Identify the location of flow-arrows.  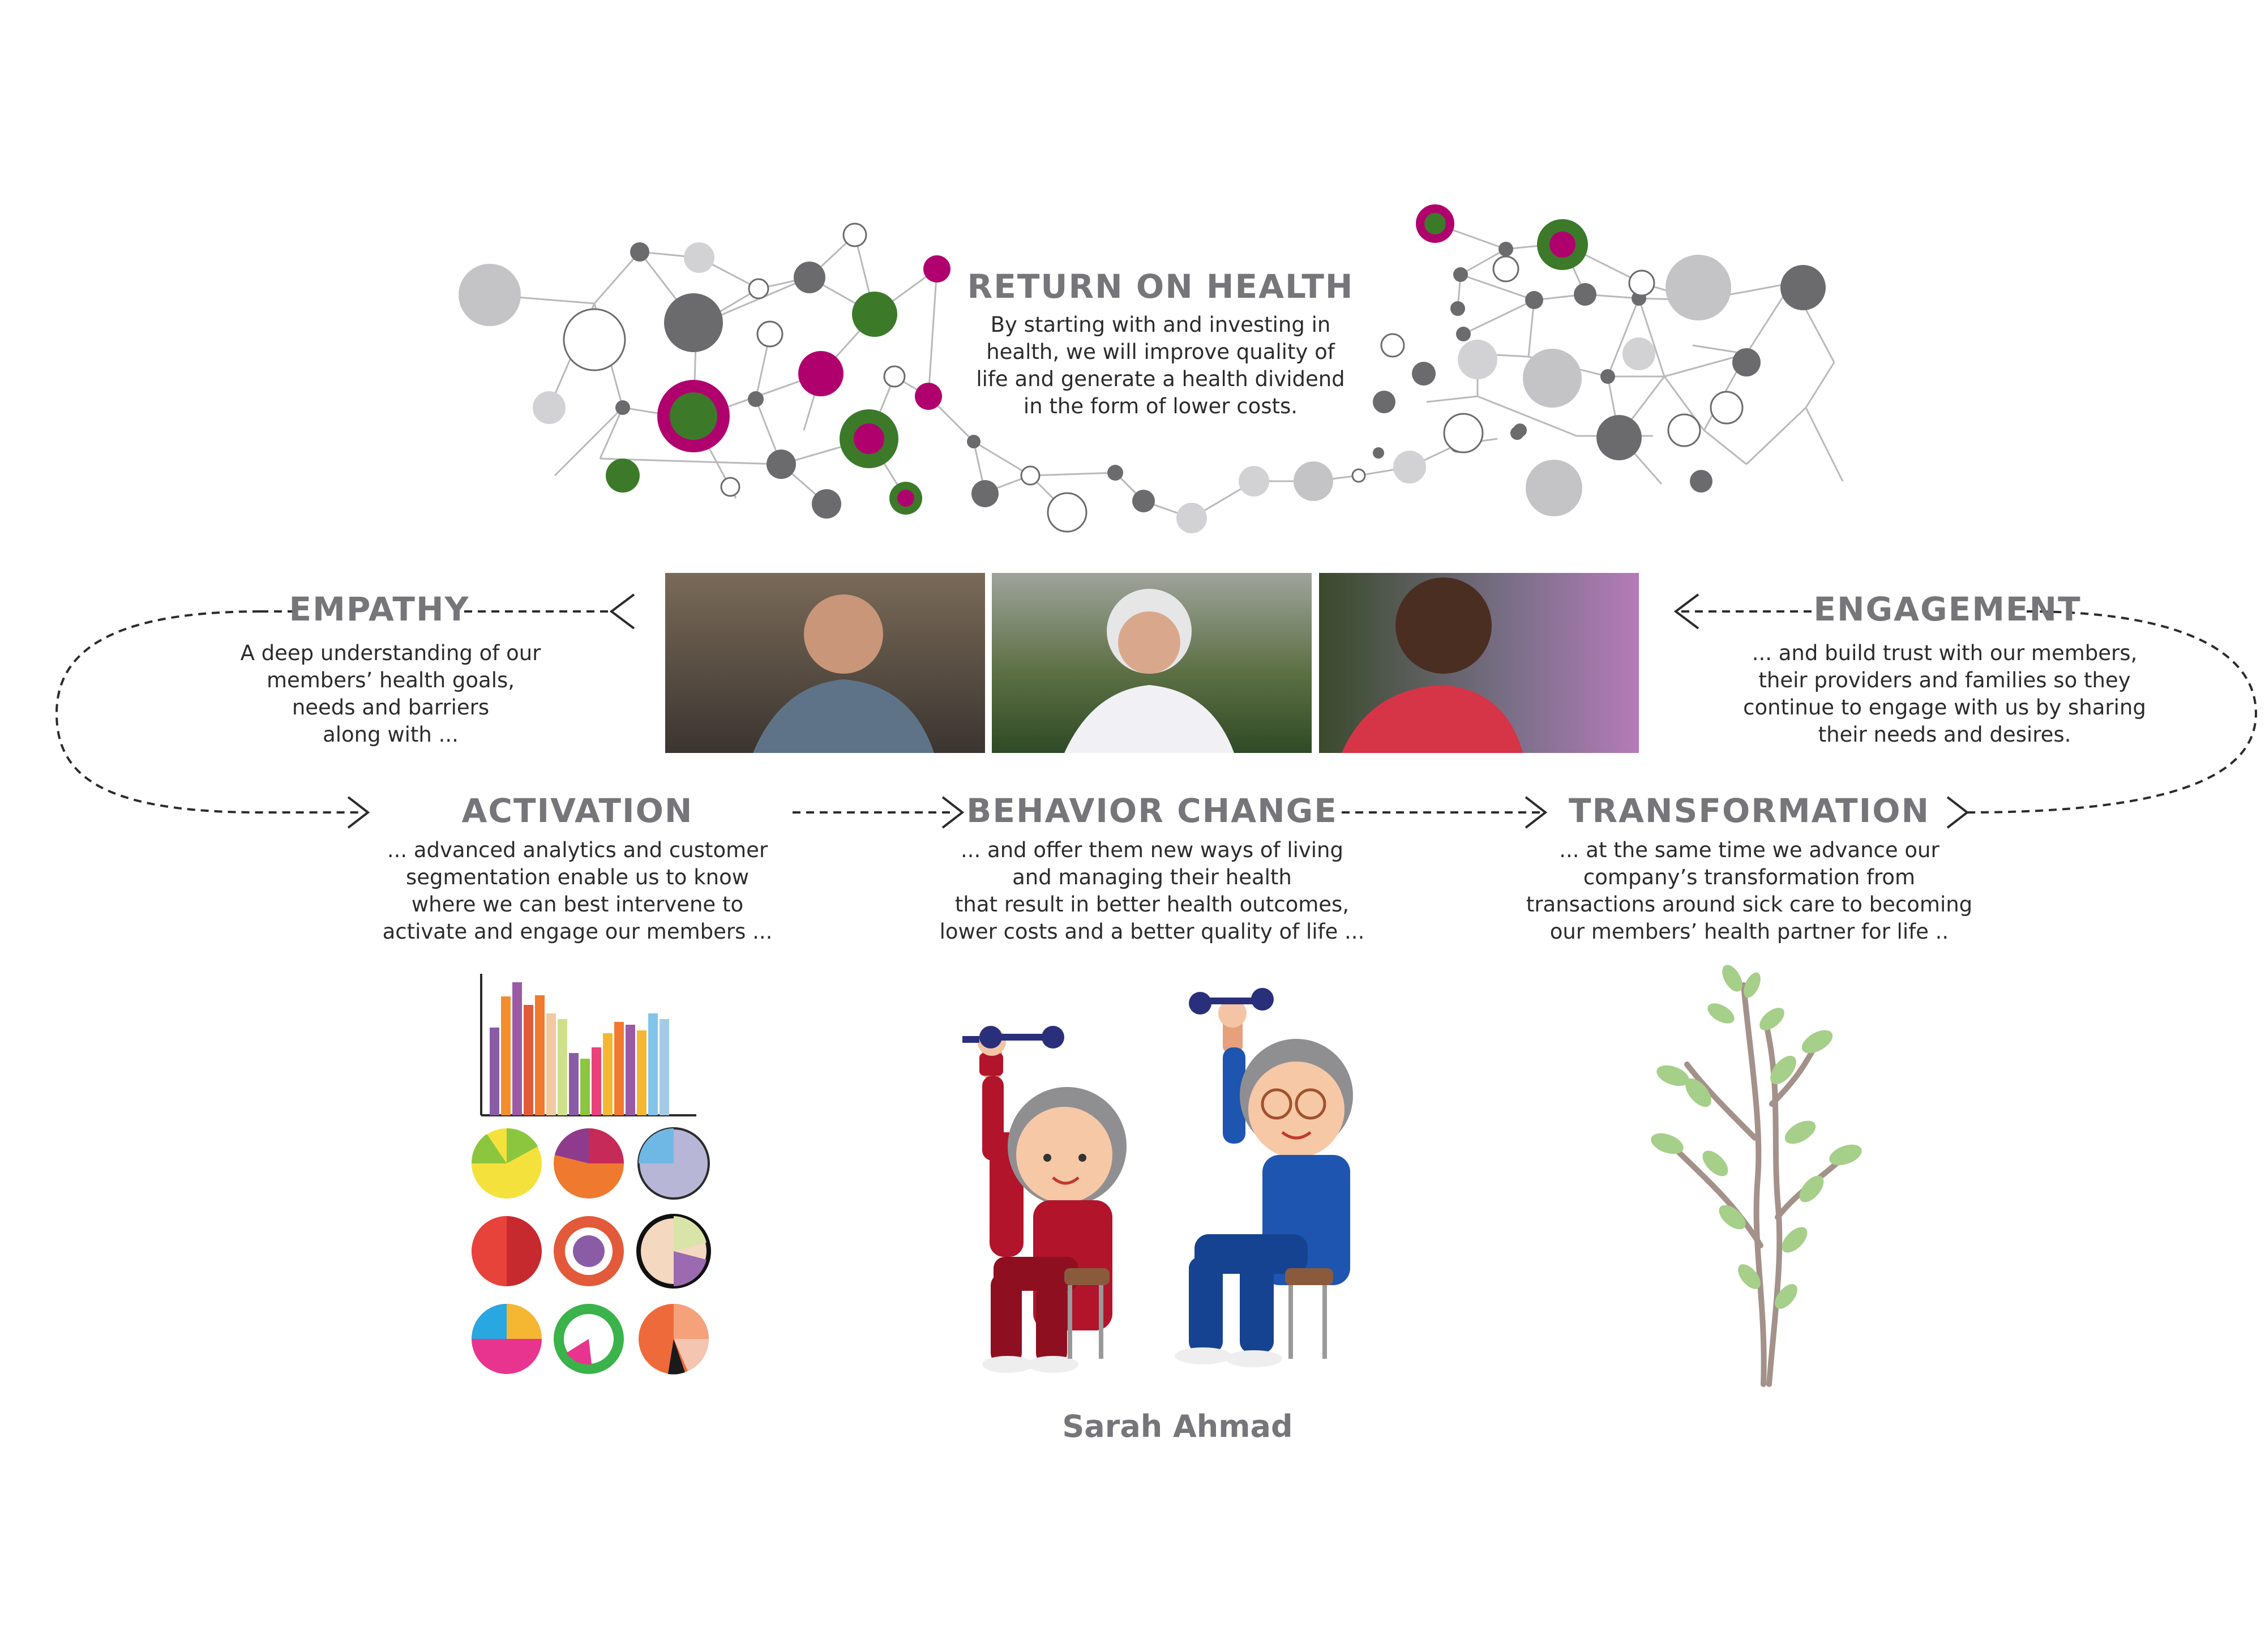
(1156, 712).